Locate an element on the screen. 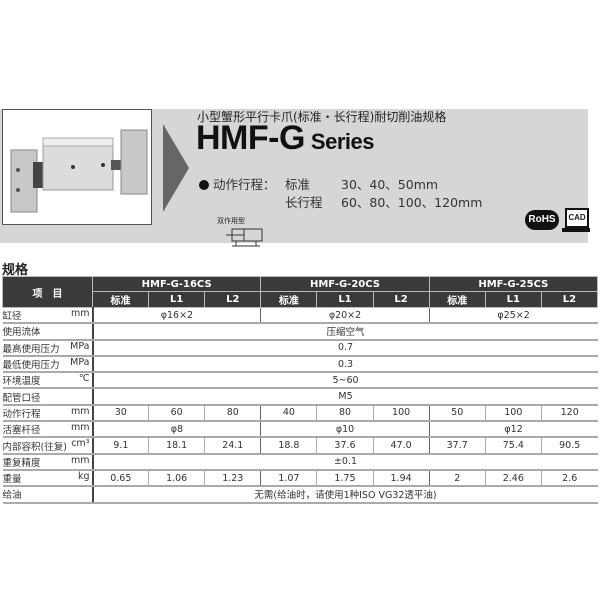 The width and height of the screenshot is (600, 600). row-label-text: 使用流体 is located at coordinates (21, 333).